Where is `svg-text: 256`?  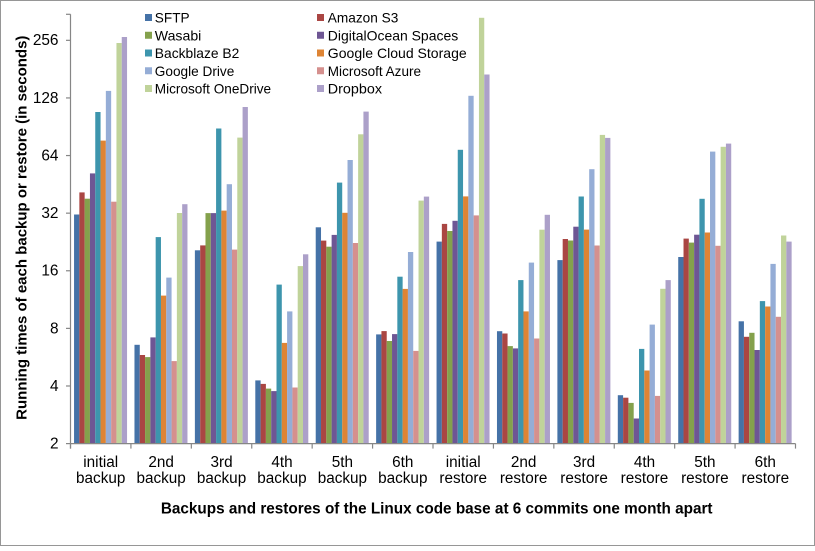 svg-text: 256 is located at coordinates (46, 40).